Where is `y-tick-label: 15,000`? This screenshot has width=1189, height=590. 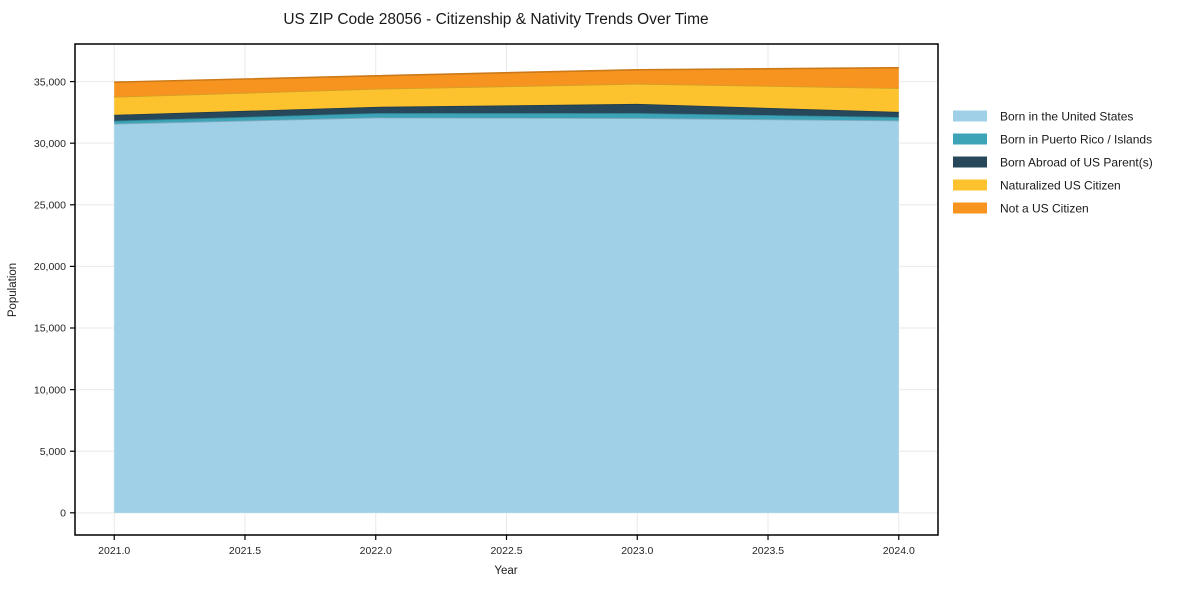 y-tick-label: 15,000 is located at coordinates (50, 329).